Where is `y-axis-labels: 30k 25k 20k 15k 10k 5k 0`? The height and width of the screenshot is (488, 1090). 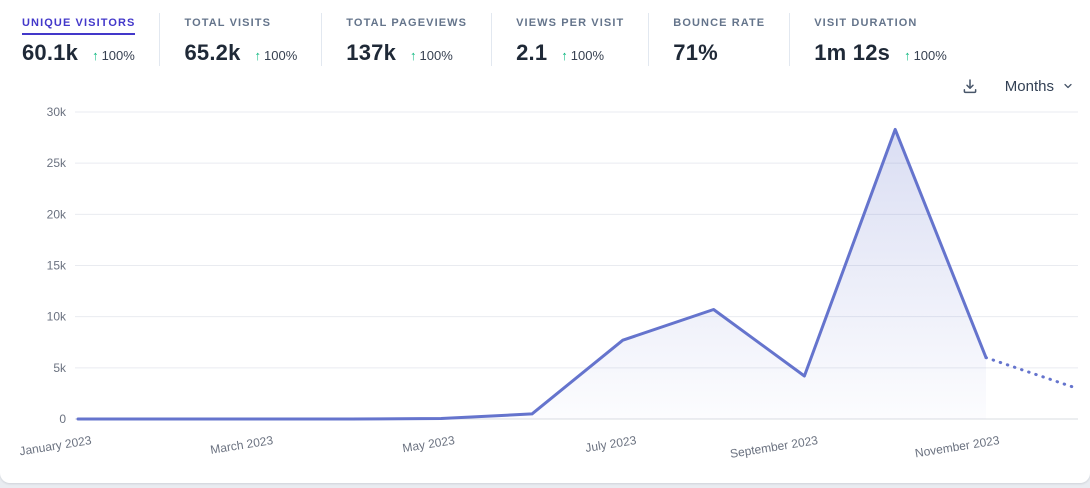 y-axis-labels: 30k 25k 20k 15k 10k 5k 0 is located at coordinates (57, 265).